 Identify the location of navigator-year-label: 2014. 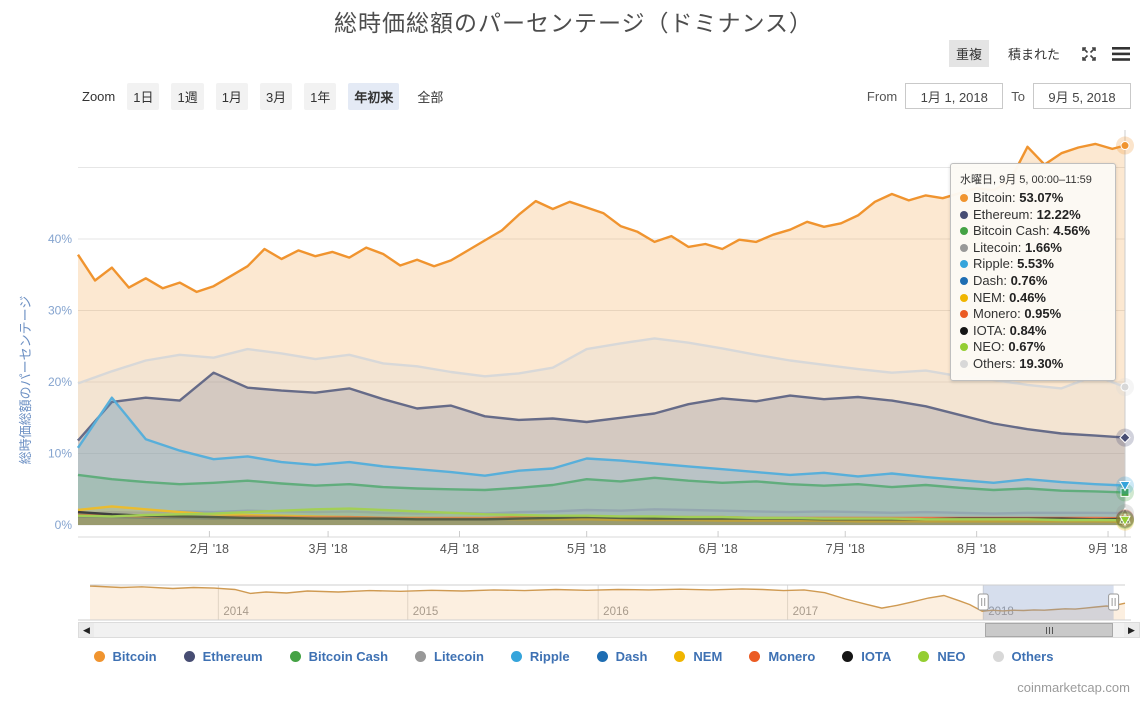
(236, 612).